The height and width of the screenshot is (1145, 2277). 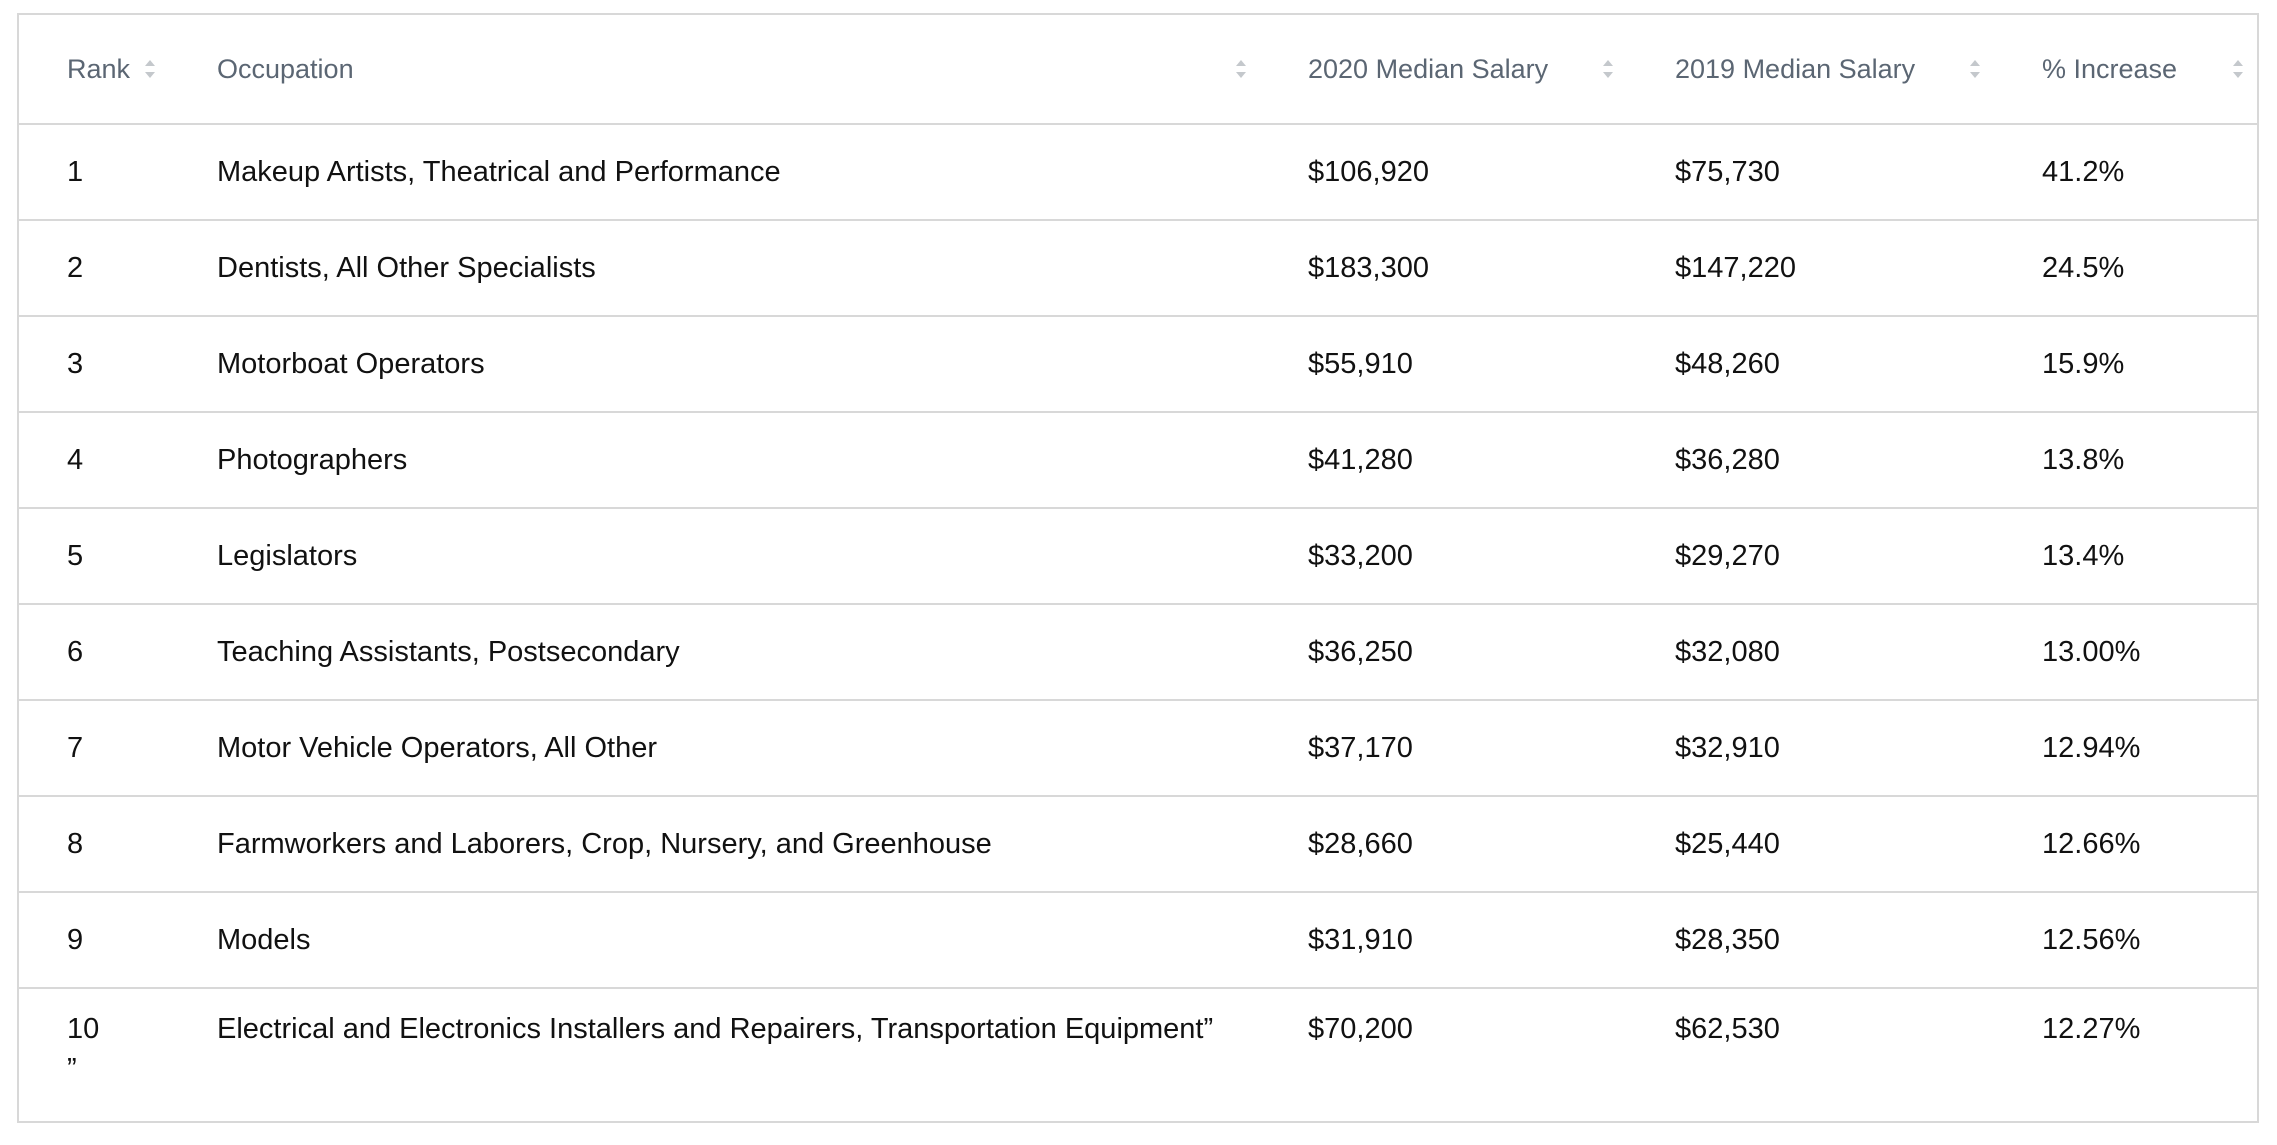 I want to click on column-header-2019-salary: 2019 Median Salary, so click(x=1810, y=70).